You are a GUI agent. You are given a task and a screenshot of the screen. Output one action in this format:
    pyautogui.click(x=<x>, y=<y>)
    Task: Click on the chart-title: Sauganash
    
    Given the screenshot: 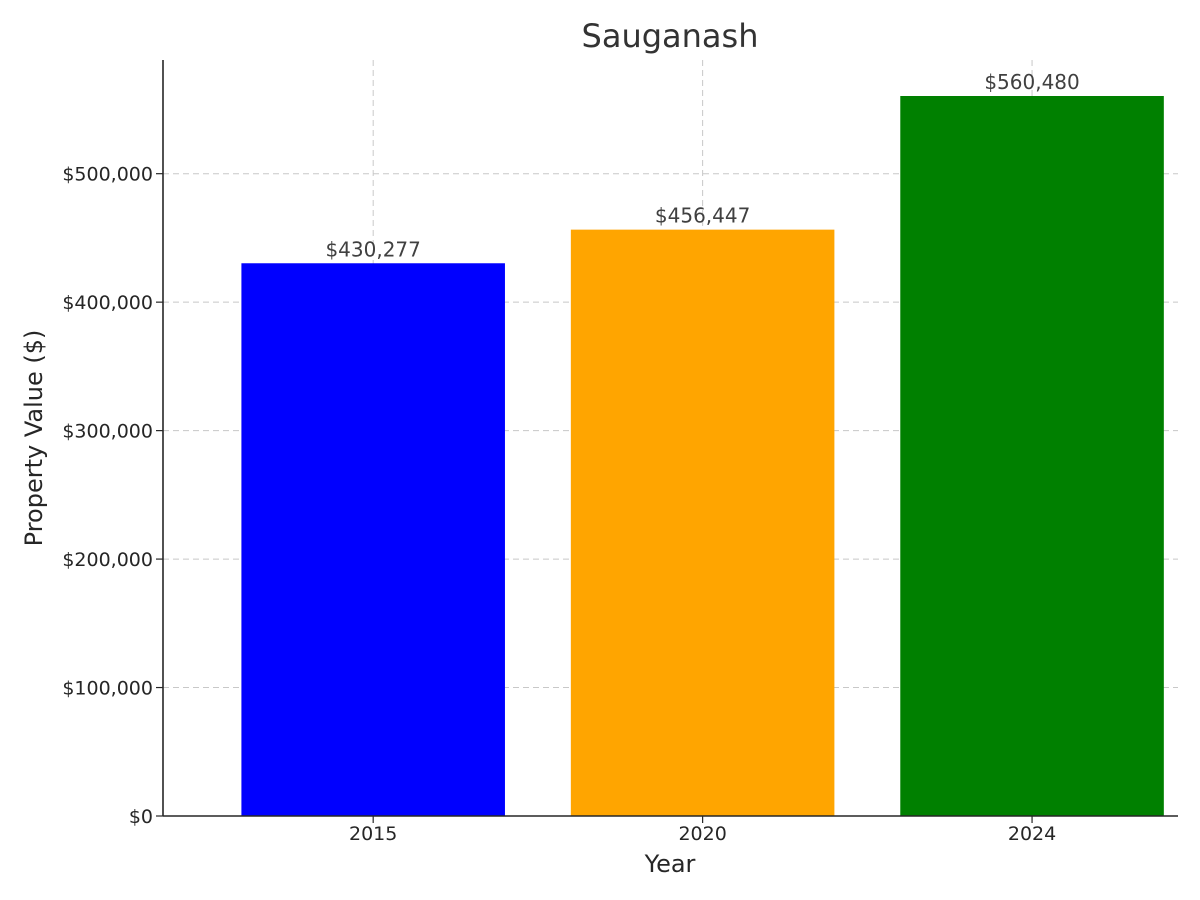 What is the action you would take?
    pyautogui.click(x=670, y=36)
    